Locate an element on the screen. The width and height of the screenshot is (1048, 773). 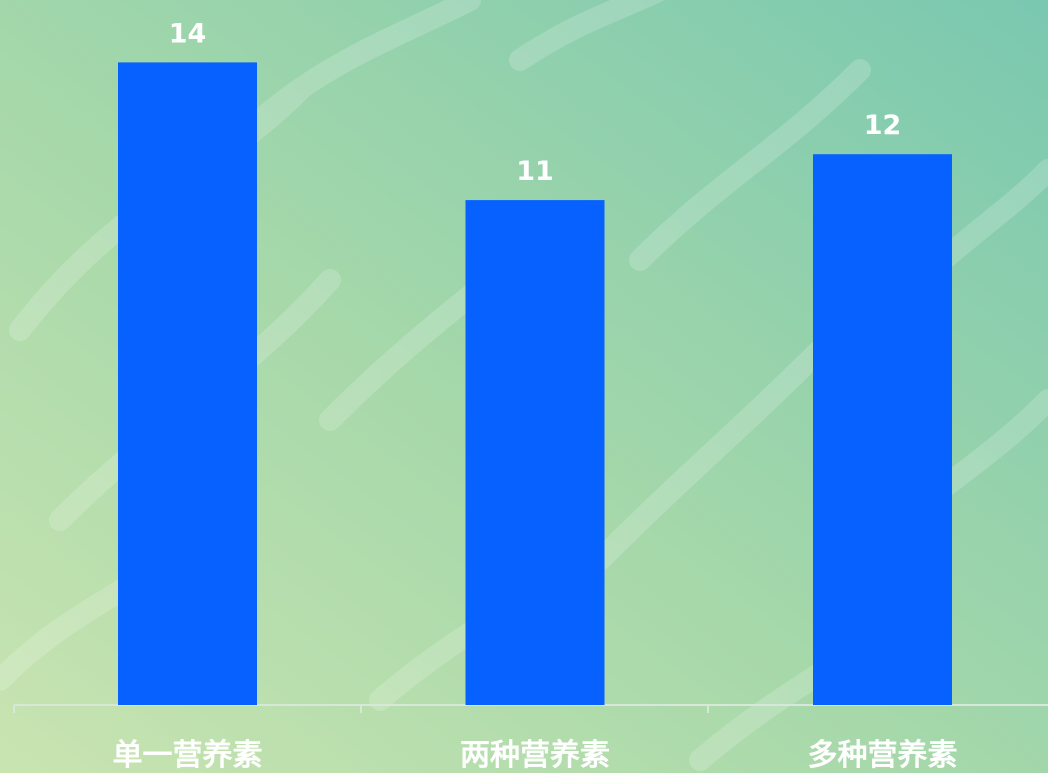
x-tick-label-3: 多种营养素 is located at coordinates (883, 755).